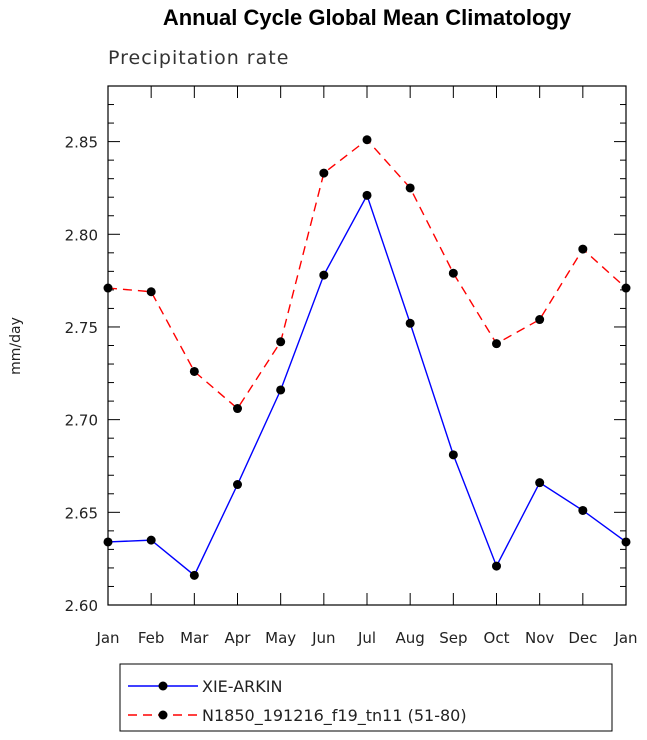  I want to click on x-tick-label: Dec, so click(582, 638).